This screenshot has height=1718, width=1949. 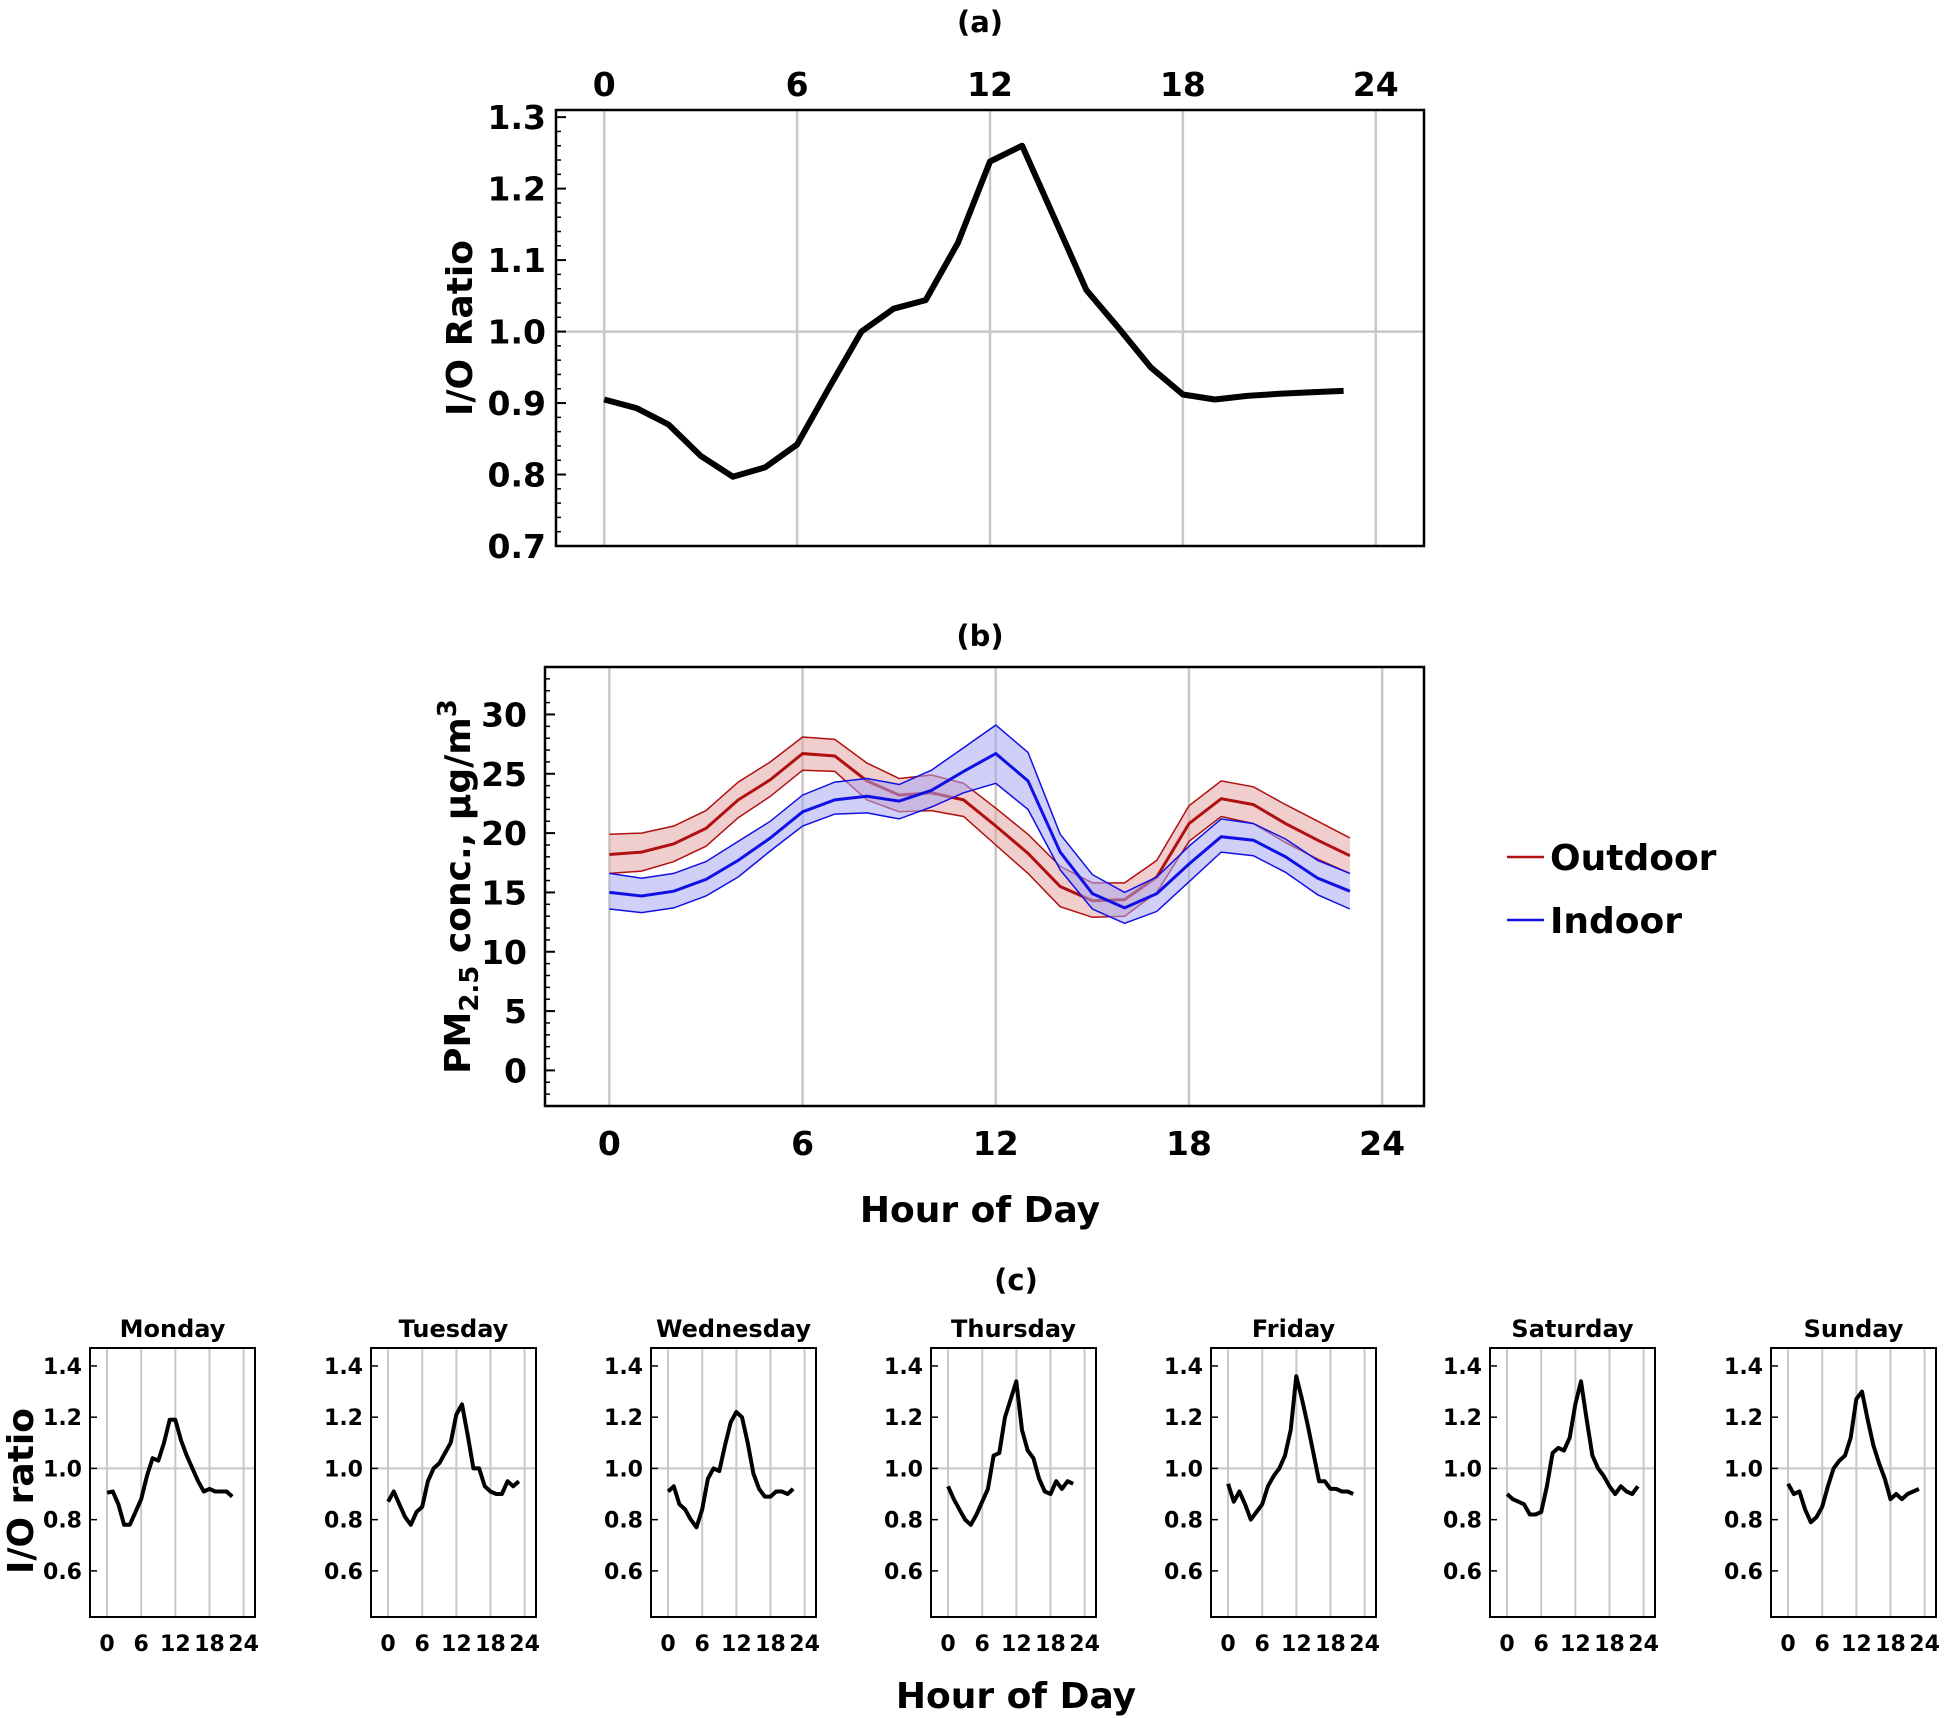 What do you see at coordinates (1010, 1453) in the screenshot?
I see `thursday-io-ratio-line` at bounding box center [1010, 1453].